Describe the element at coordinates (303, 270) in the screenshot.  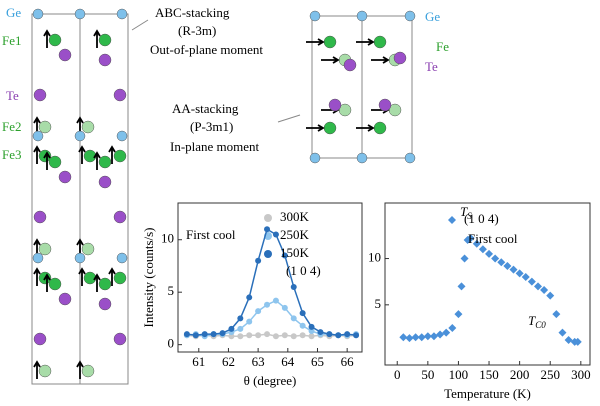
I see `annotation: (1 0 4)` at that location.